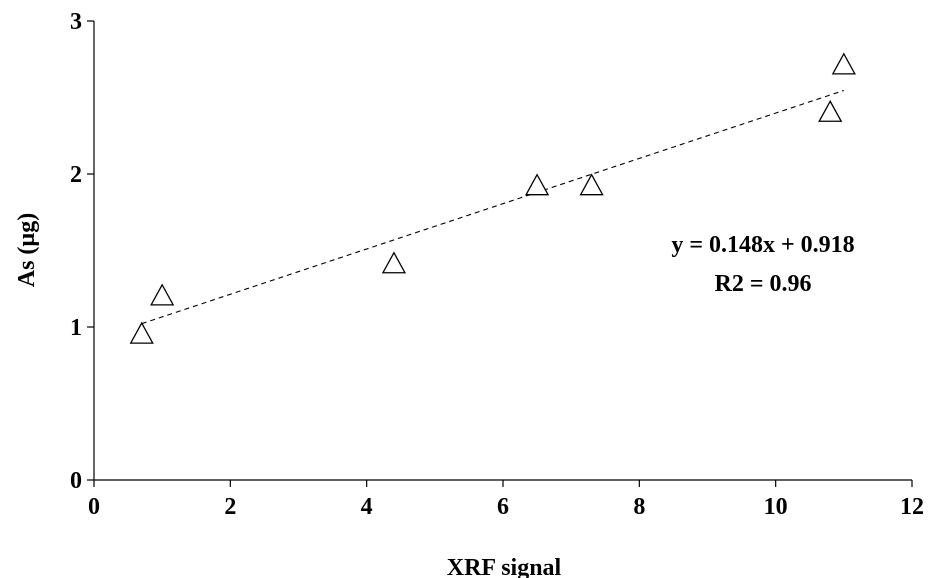  Describe the element at coordinates (776, 507) in the screenshot. I see `x-tick-label: 10` at that location.